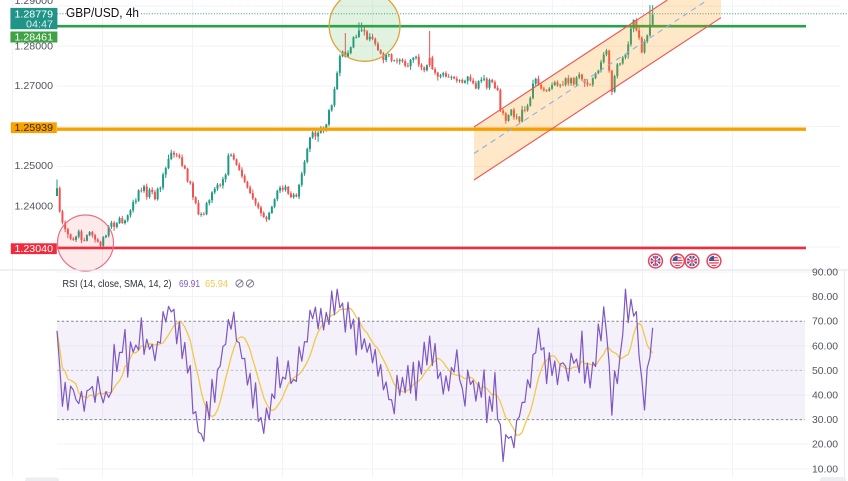  What do you see at coordinates (34, 14) in the screenshot?
I see `svg-text: 1.28779` at bounding box center [34, 14].